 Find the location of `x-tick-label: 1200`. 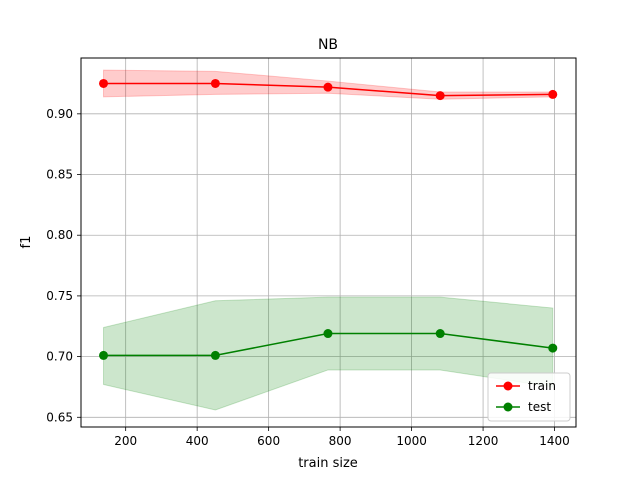

x-tick-label: 1200 is located at coordinates (483, 441).